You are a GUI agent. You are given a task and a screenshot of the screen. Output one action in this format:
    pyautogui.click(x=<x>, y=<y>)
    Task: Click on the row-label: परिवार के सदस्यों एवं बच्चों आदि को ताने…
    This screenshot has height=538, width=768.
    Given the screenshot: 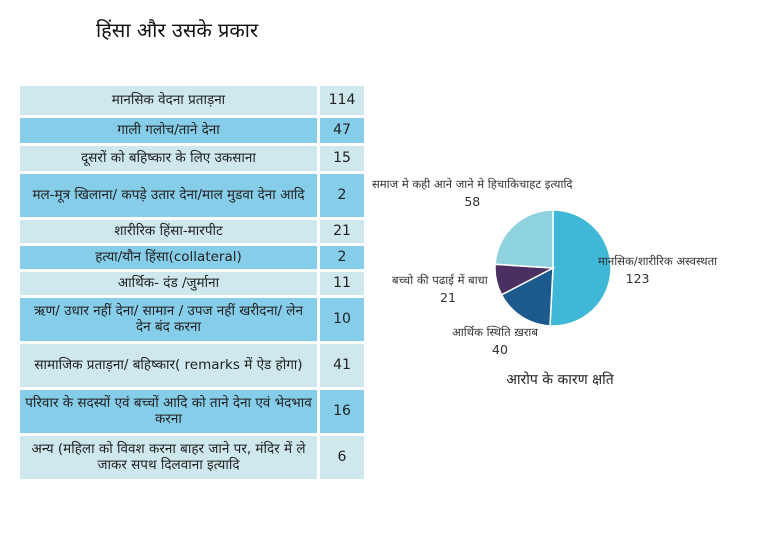 What is the action you would take?
    pyautogui.click(x=169, y=412)
    